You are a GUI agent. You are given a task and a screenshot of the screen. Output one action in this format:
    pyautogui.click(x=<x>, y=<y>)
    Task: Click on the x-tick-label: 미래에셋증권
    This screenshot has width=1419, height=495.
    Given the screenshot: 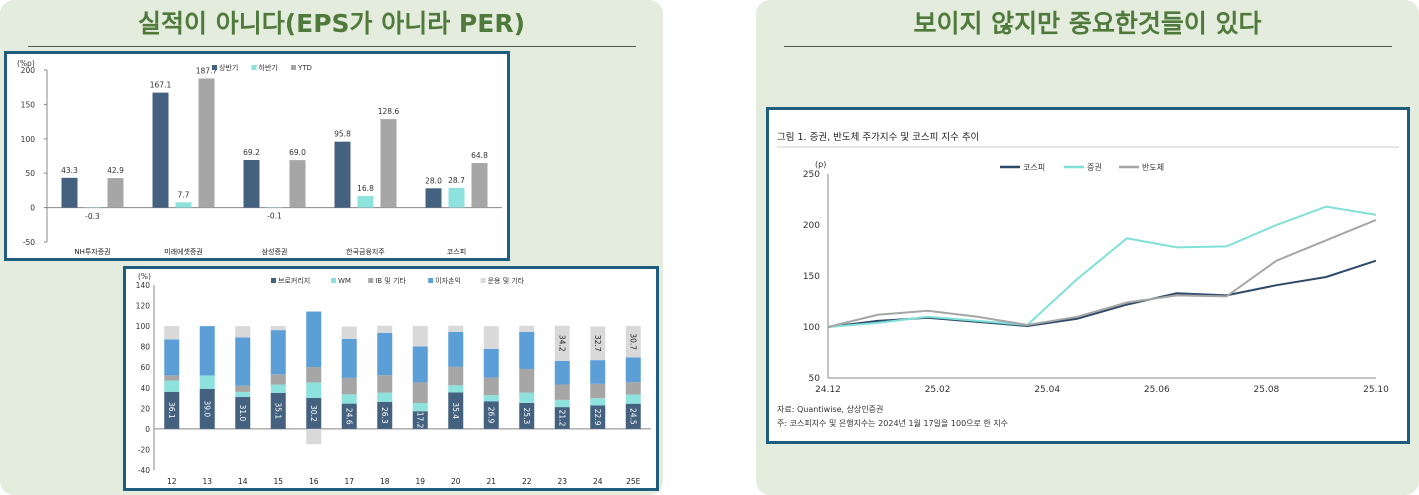 What is the action you would take?
    pyautogui.click(x=183, y=251)
    